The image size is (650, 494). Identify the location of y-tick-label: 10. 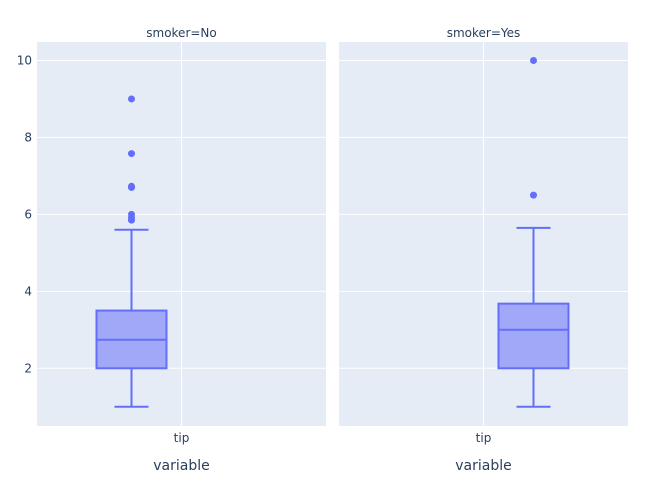
(24, 60).